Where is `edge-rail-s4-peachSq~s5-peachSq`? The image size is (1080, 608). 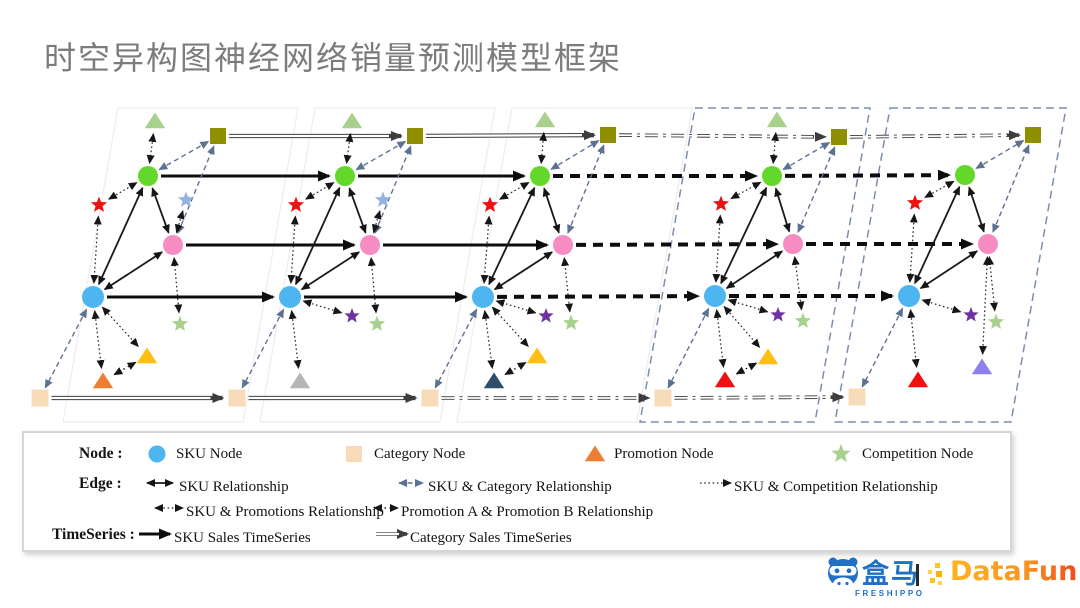
edge-rail-s4-peachSq~s5-peachSq is located at coordinates (752, 397).